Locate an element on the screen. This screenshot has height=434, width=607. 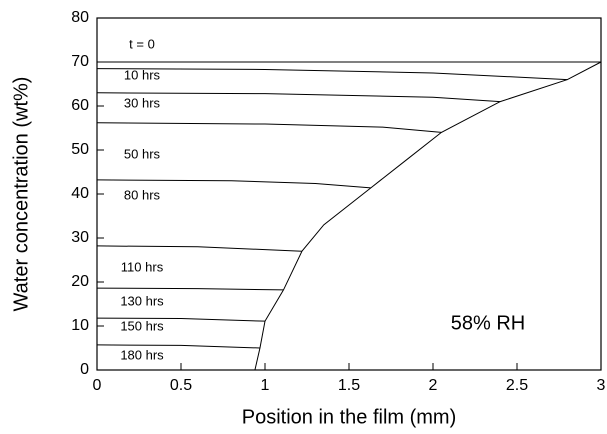
series-label: 150 hrs is located at coordinates (142, 325).